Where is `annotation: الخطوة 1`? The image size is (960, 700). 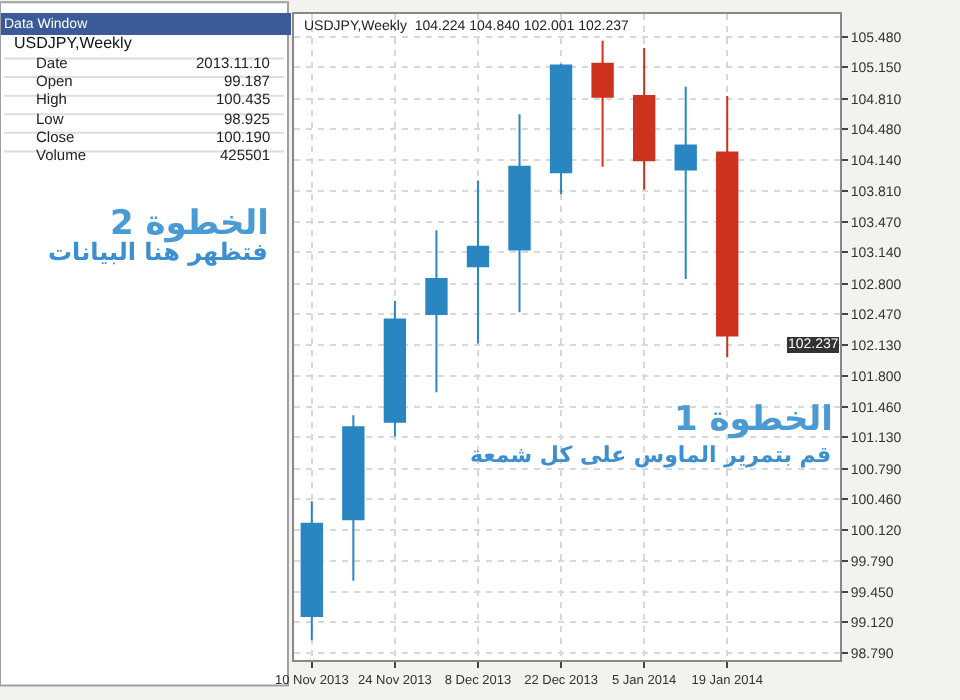 annotation: الخطوة 1 is located at coordinates (753, 420).